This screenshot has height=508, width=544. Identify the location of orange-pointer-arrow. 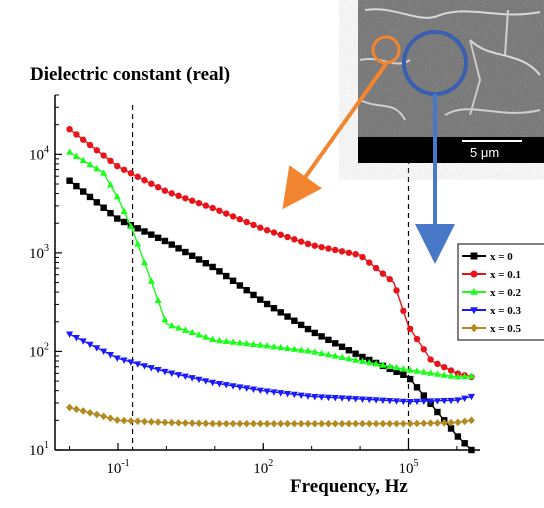
(335, 136).